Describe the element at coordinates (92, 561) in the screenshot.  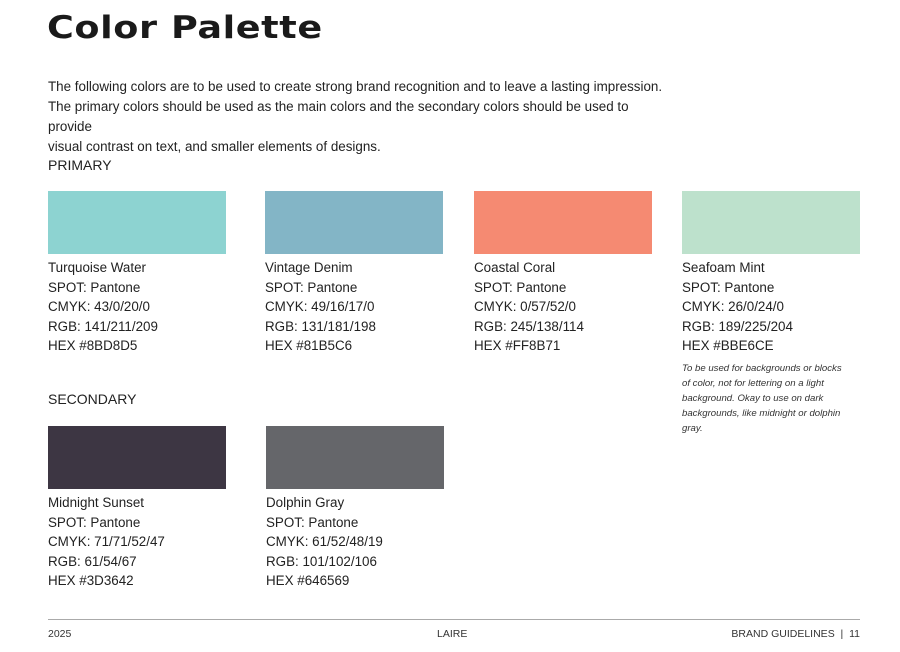
I see `color-rgb: RGB: 61/54/67` at that location.